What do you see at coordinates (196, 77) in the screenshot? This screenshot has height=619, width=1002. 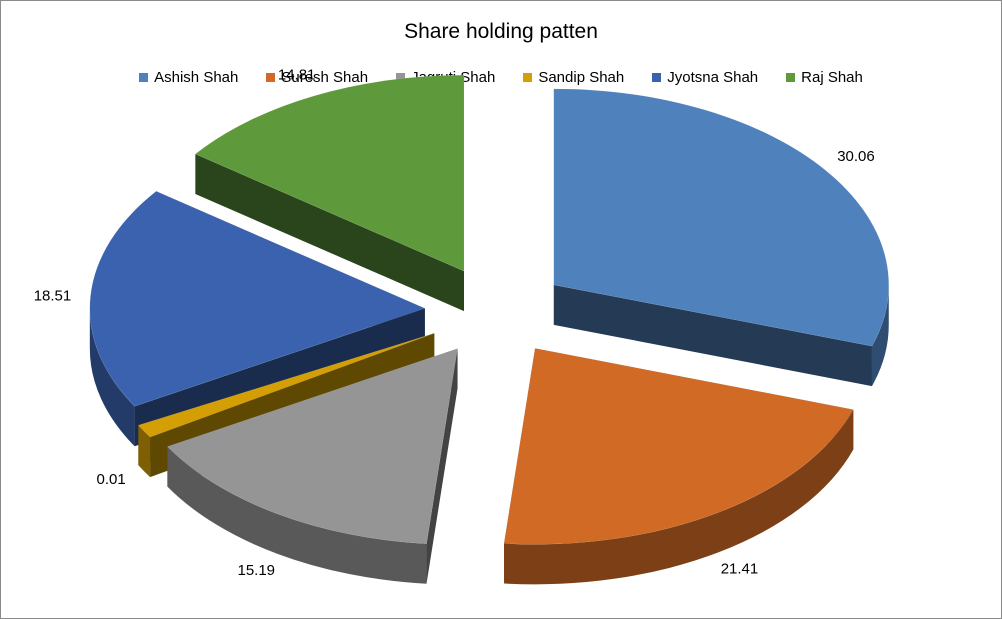 I see `legend-label: Ashish Shah` at bounding box center [196, 77].